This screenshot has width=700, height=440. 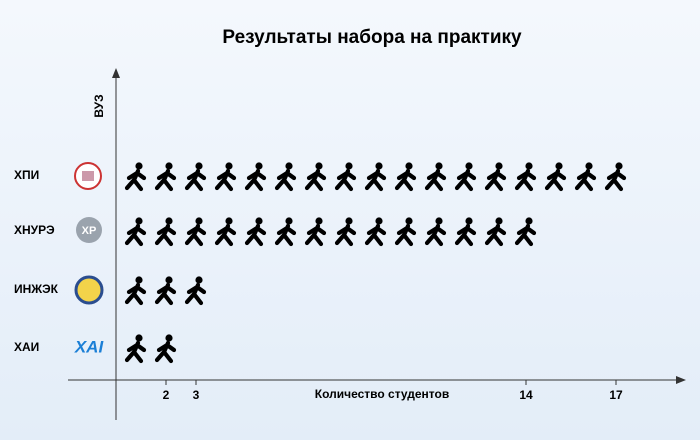 What do you see at coordinates (372, 37) in the screenshot?
I see `chart-title: Результаты набора на практику` at bounding box center [372, 37].